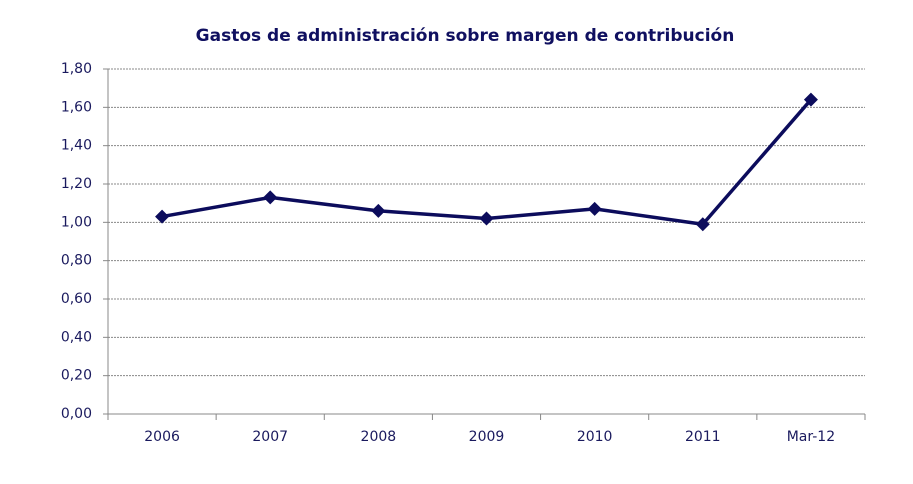  What do you see at coordinates (76, 414) in the screenshot?
I see `y-tick-label: 0,00` at bounding box center [76, 414].